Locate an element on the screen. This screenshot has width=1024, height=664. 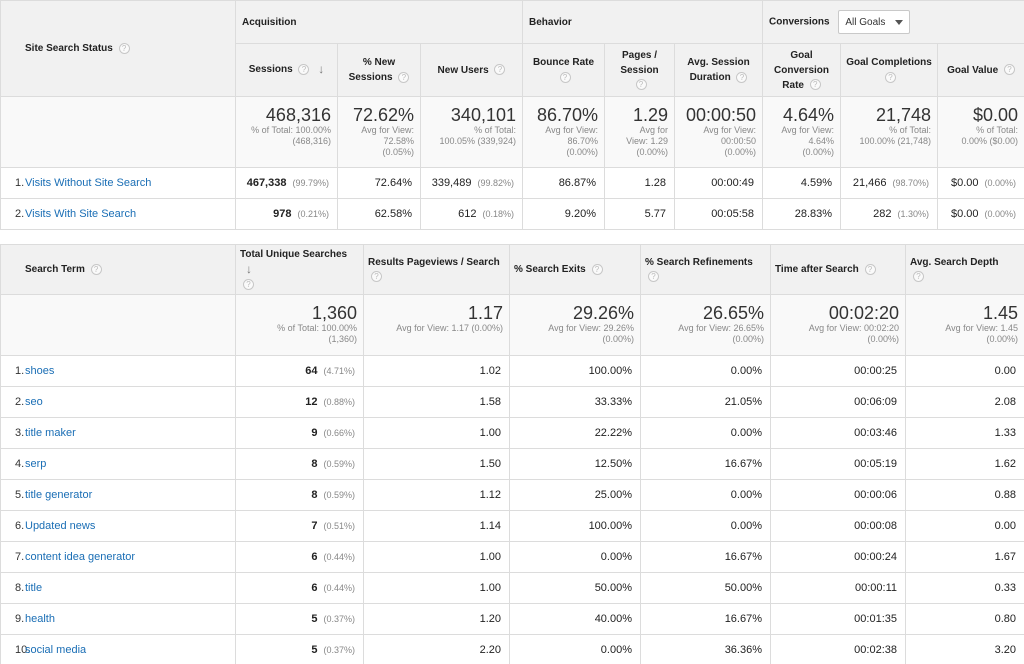
row-rank: 4. is located at coordinates (20, 464).